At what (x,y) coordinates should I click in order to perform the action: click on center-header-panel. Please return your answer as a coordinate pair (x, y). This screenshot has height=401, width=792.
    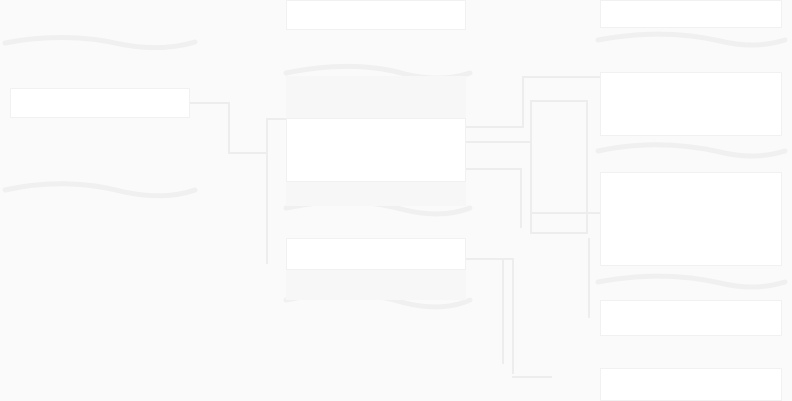
    Looking at the image, I should click on (376, 15).